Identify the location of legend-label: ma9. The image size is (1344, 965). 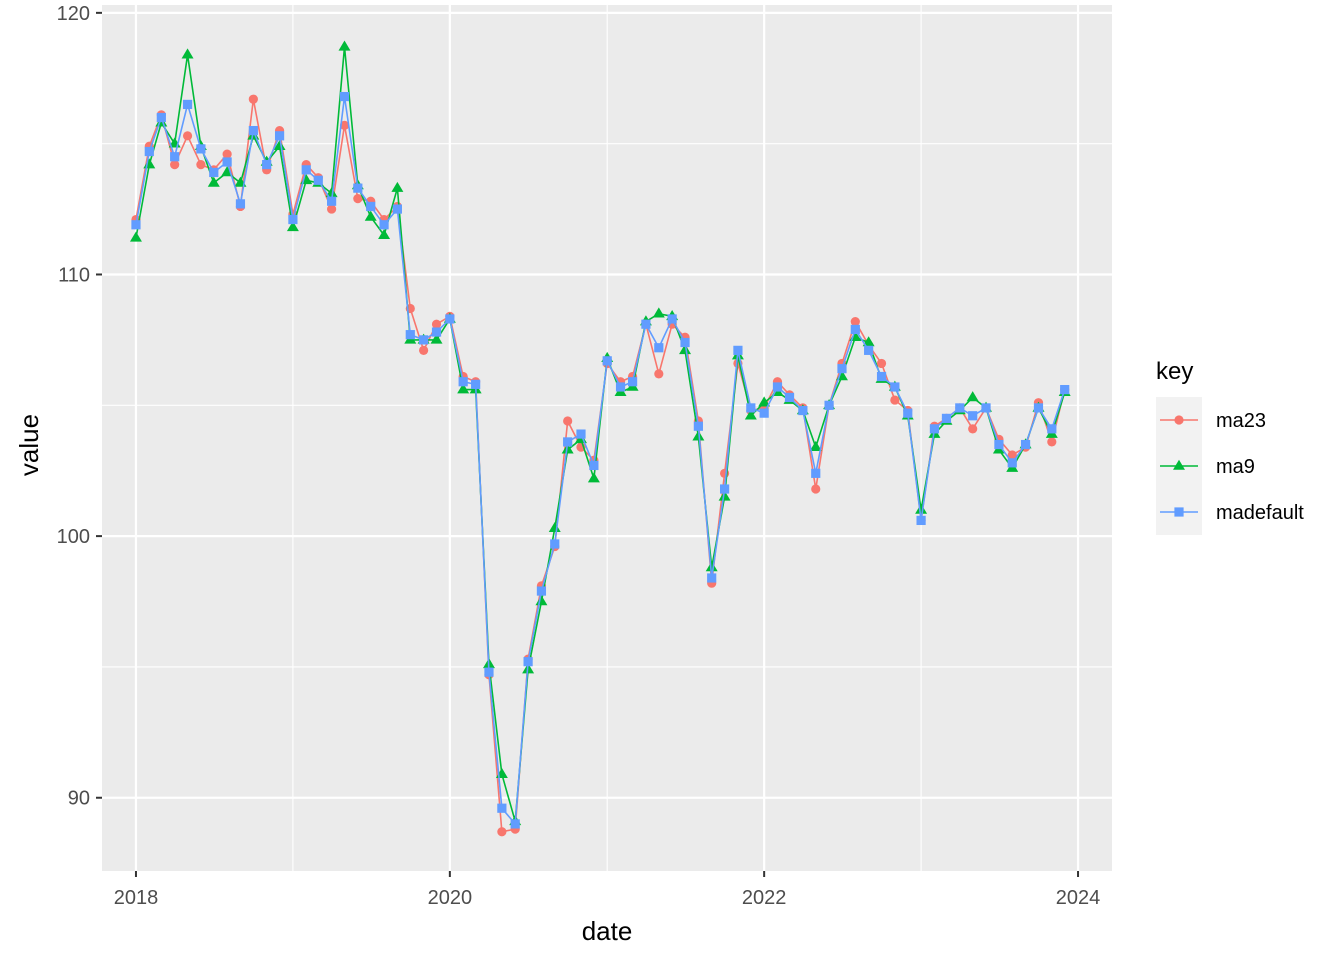
(1235, 467).